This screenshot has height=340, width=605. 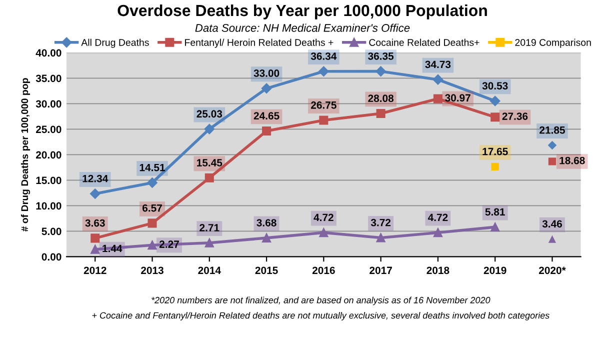 What do you see at coordinates (210, 228) in the screenshot?
I see `data-label: 2.71` at bounding box center [210, 228].